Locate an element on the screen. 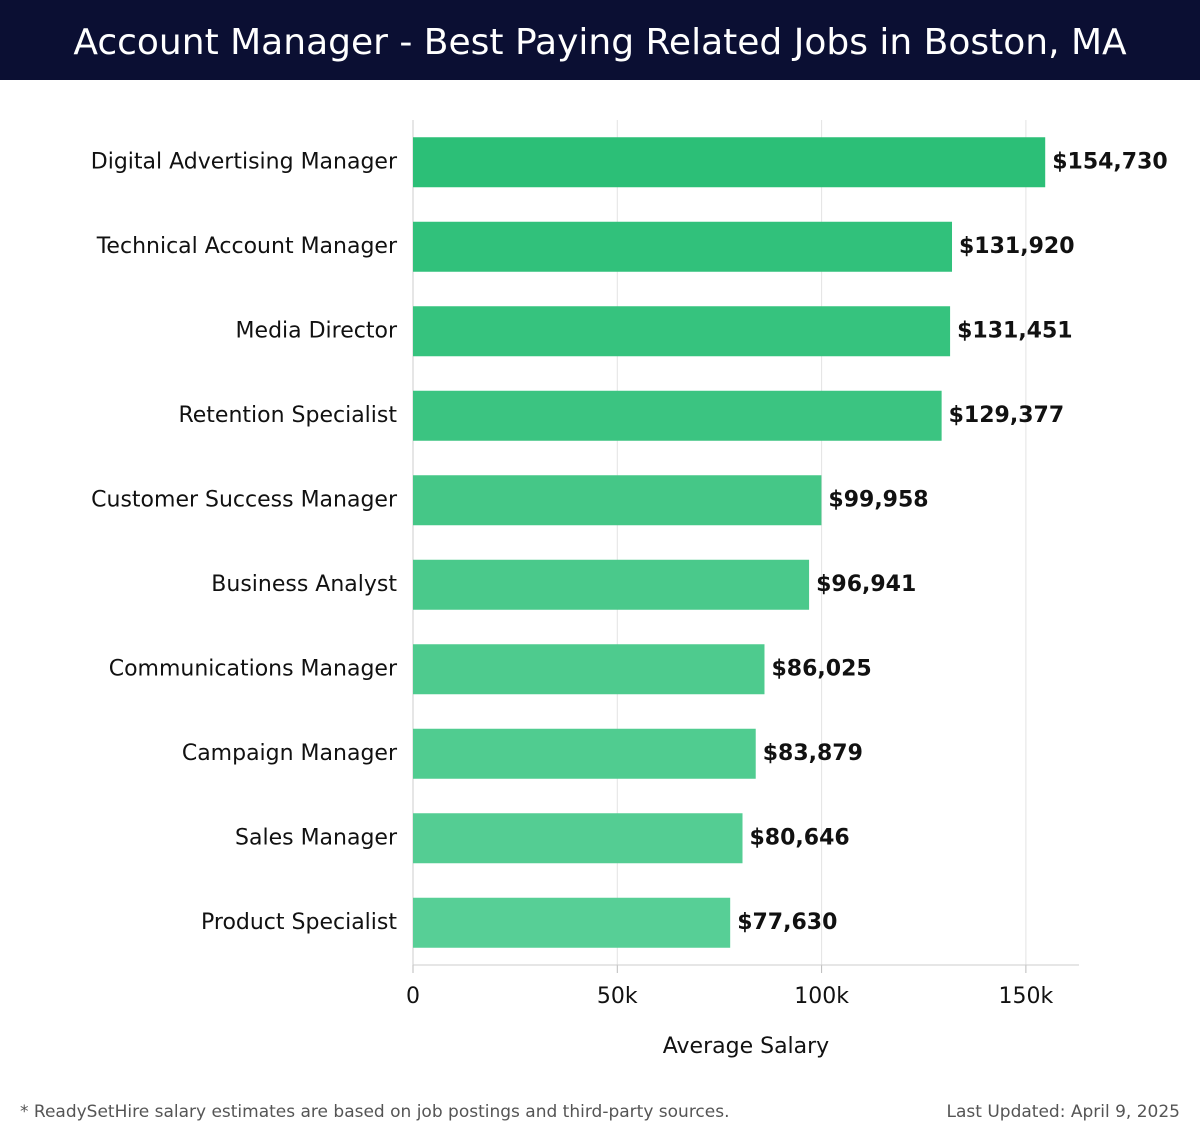  value-label: $80,646 is located at coordinates (800, 837).